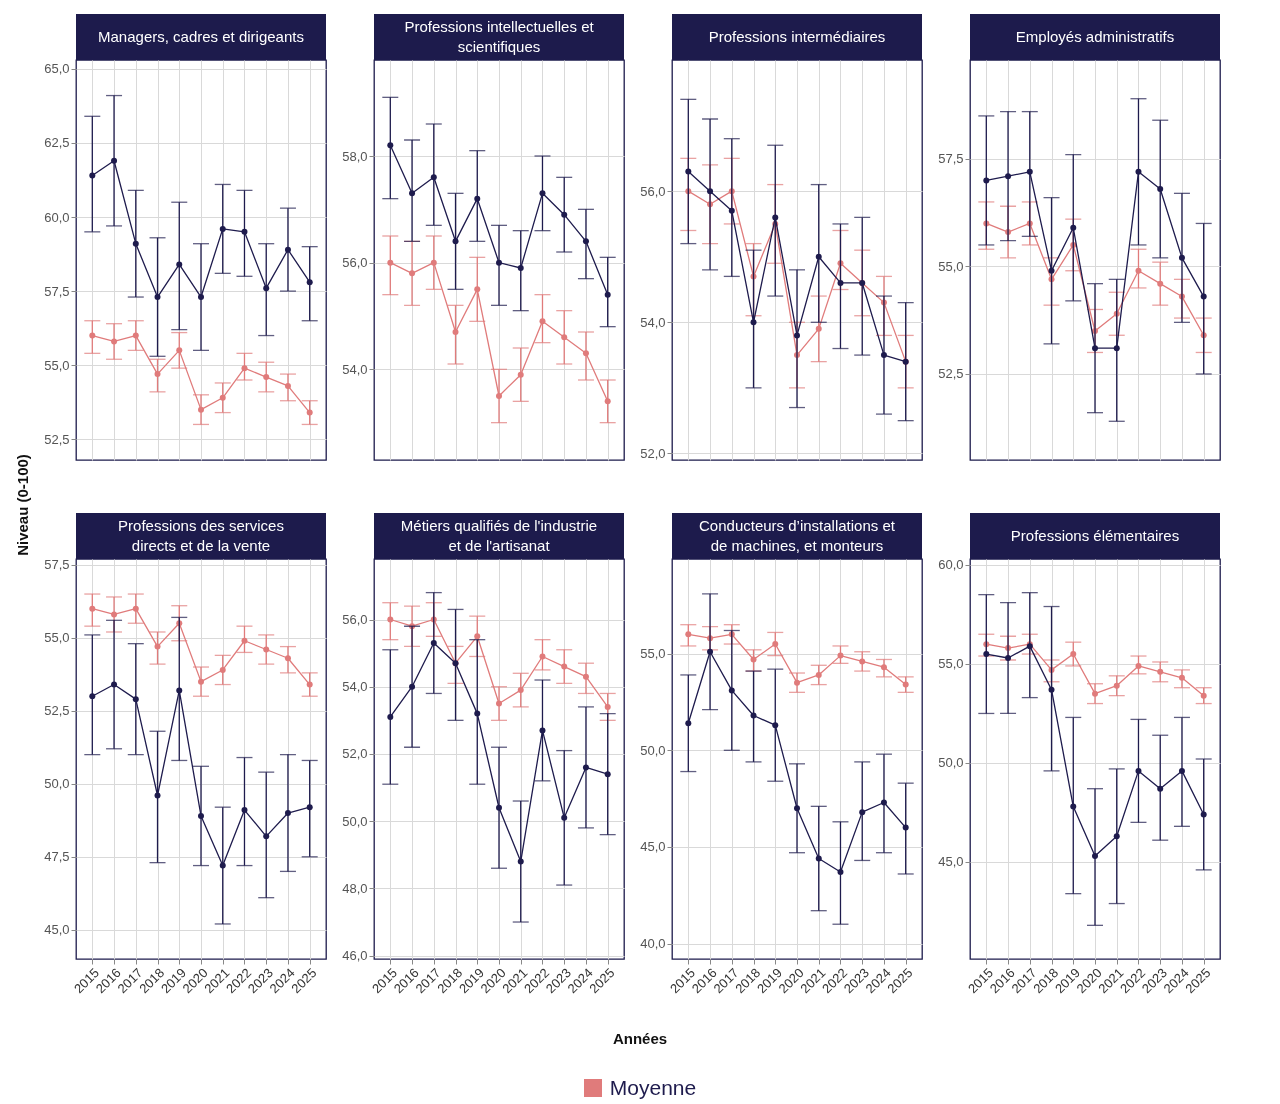 This screenshot has height=1104, width=1280. Describe the element at coordinates (355, 956) in the screenshot. I see `y-tick-label: 46,0` at that location.